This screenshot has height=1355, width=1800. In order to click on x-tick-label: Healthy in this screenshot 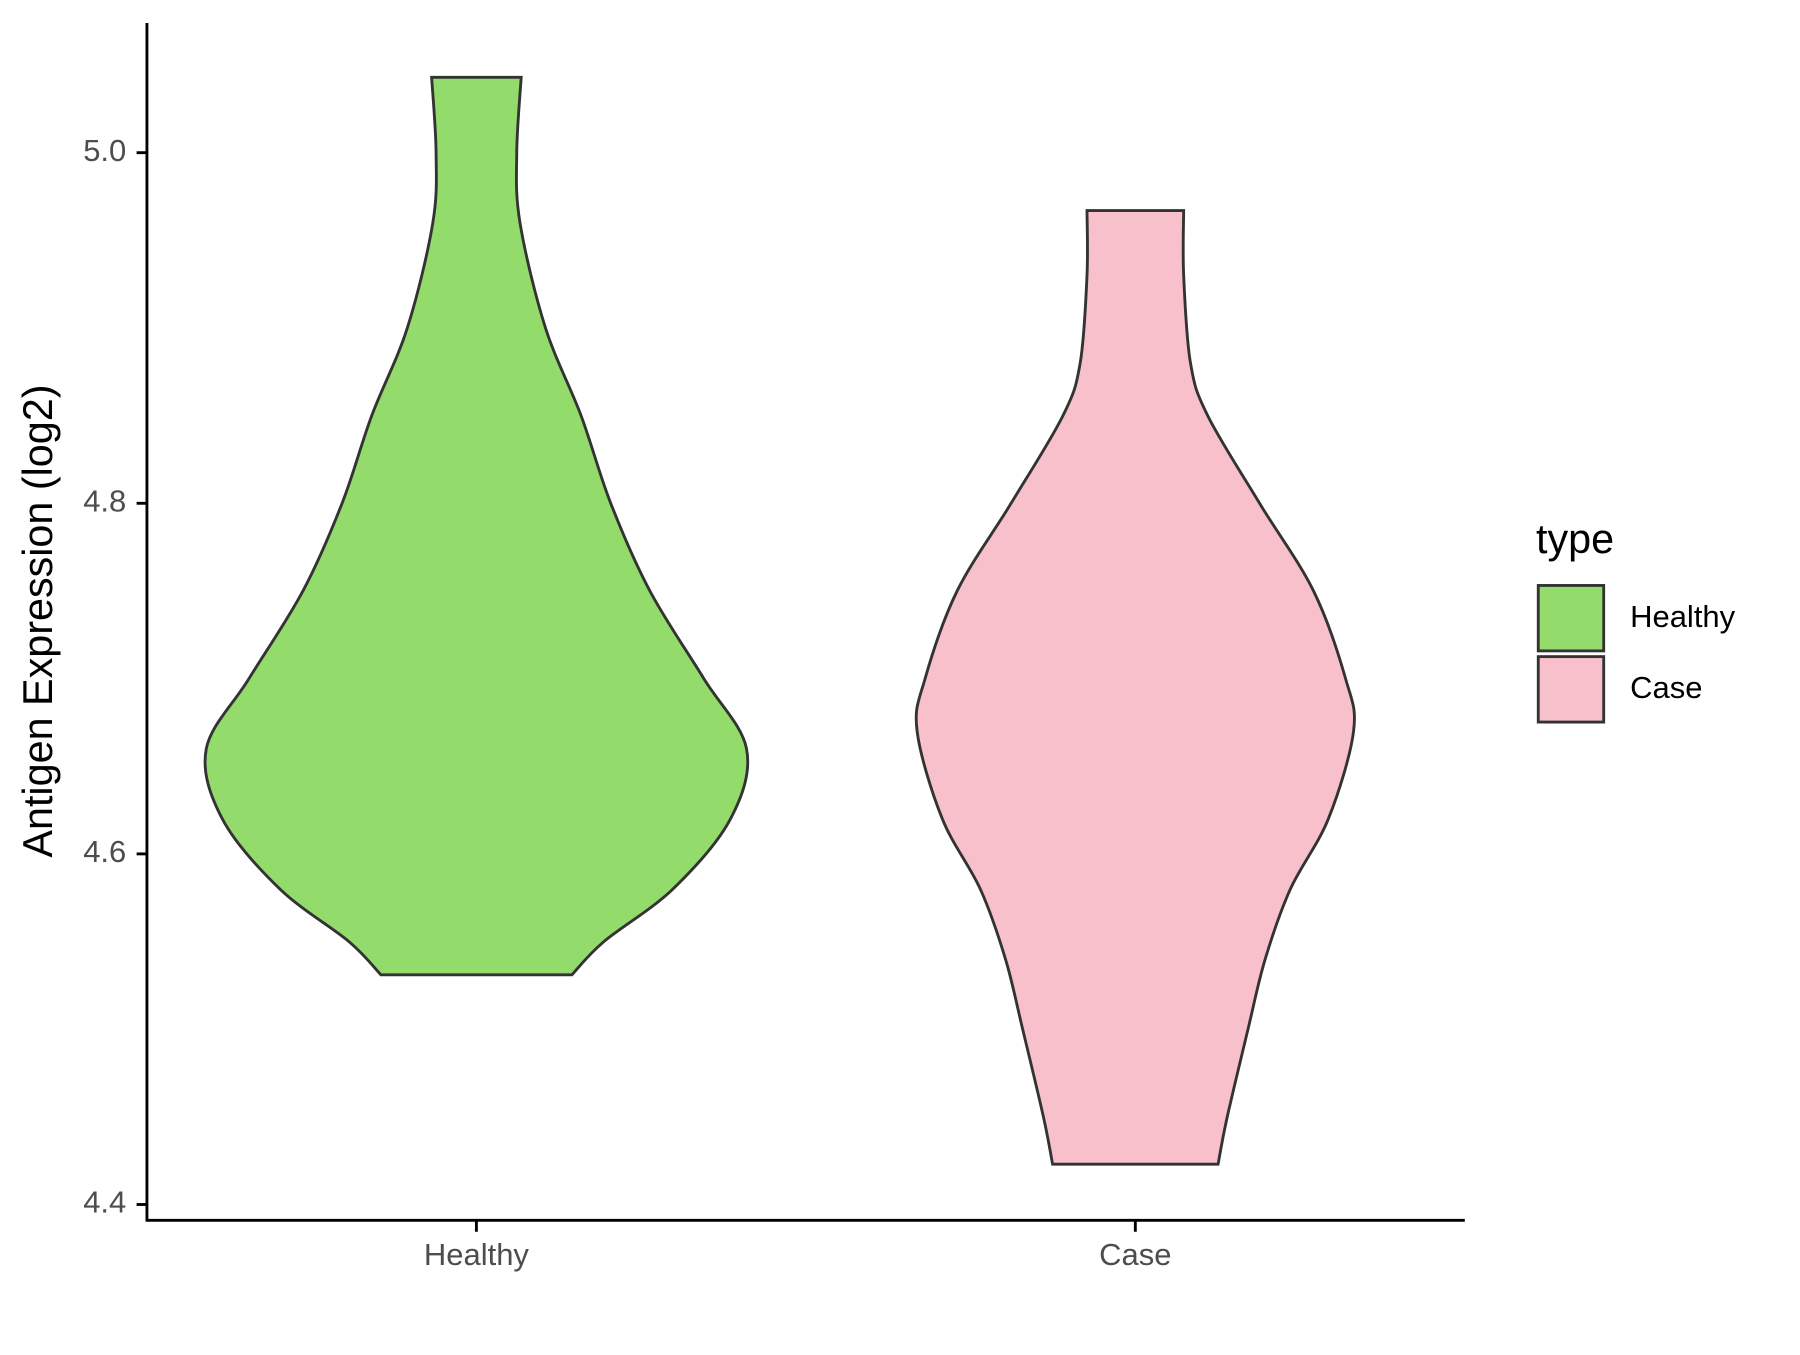, I will do `click(477, 1254)`.